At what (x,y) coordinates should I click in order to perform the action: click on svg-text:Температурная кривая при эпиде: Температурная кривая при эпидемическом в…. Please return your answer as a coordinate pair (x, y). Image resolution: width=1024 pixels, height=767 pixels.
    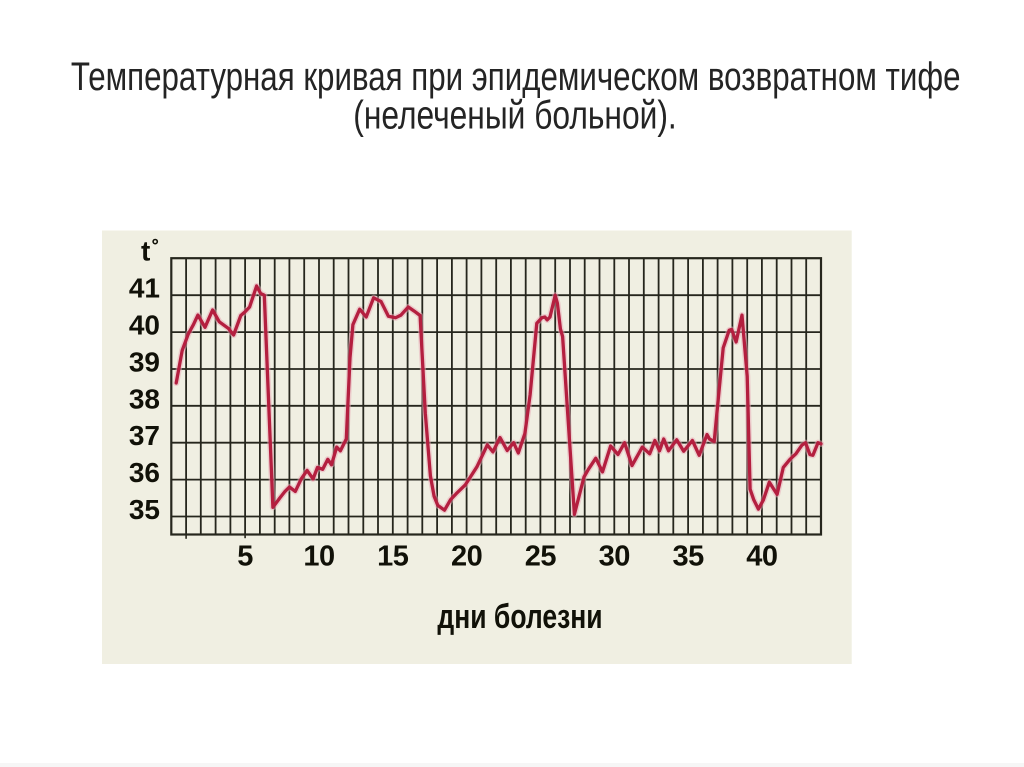
    Looking at the image, I should click on (516, 76).